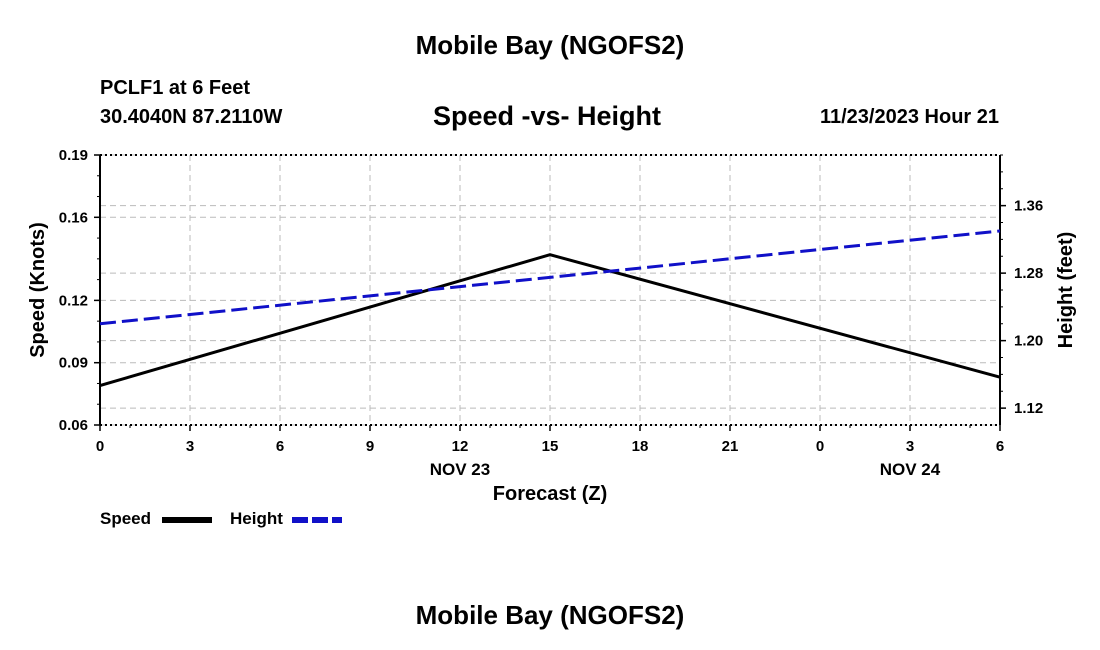 This screenshot has height=650, width=1100. Describe the element at coordinates (73, 217) in the screenshot. I see `y-tick-label: 0.16` at that location.